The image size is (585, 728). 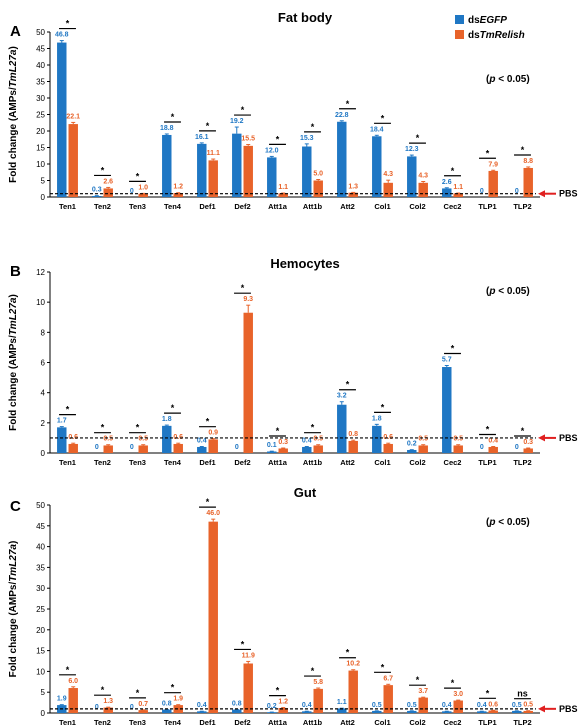 I want to click on data-label: 18.8, so click(x=167, y=128).